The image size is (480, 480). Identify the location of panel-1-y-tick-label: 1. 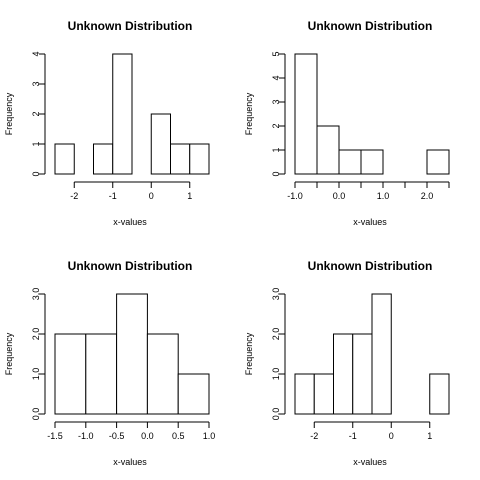
(36, 143).